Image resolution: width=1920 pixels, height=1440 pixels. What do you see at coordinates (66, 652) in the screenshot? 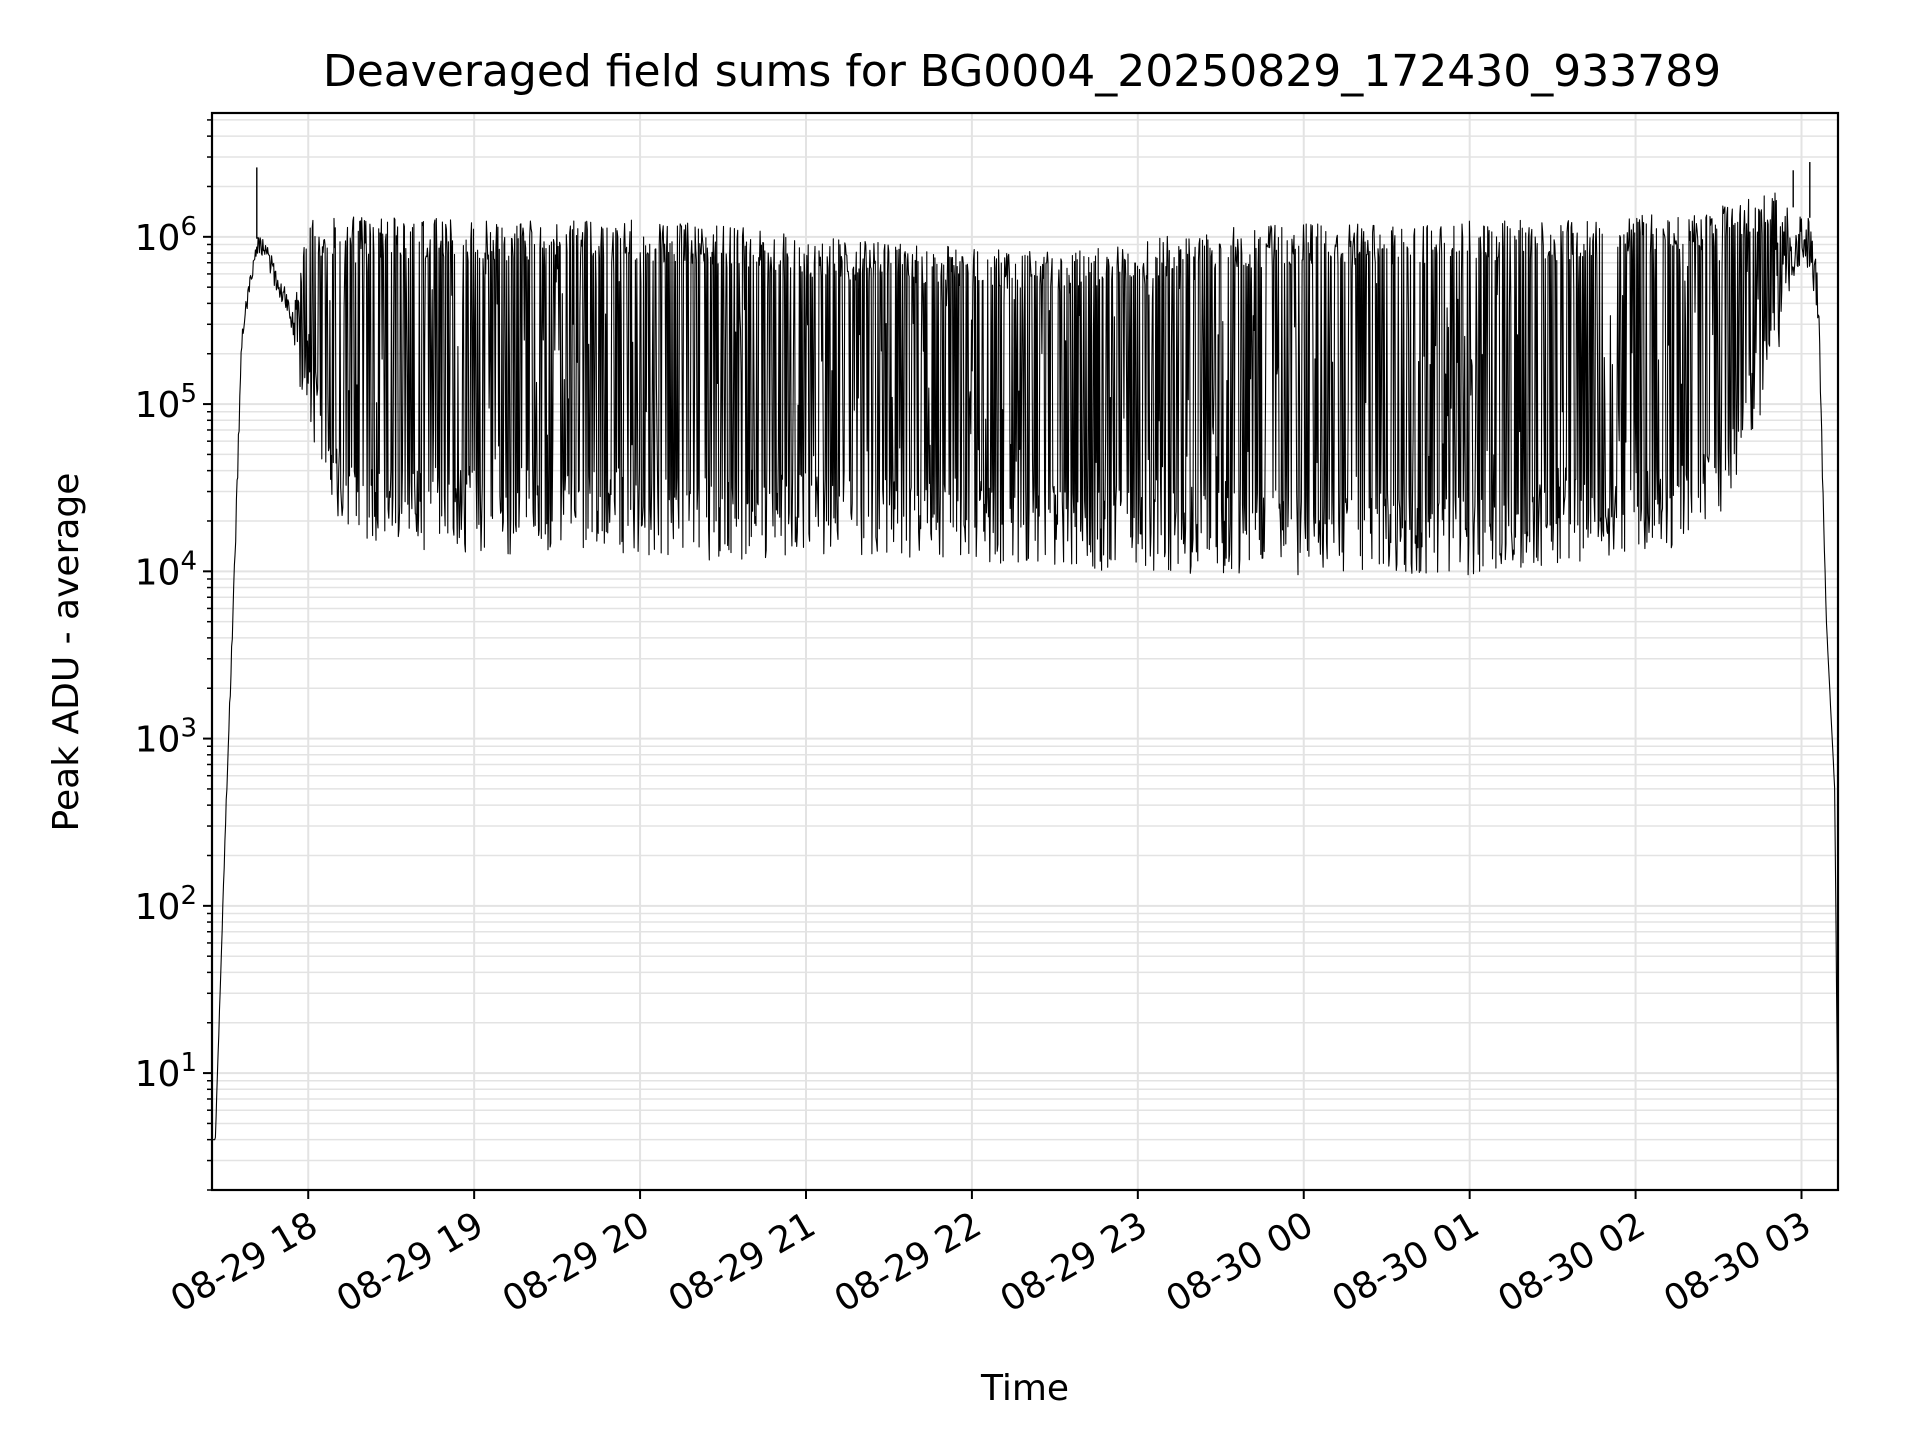
I see `y-axis-label: Peak ADU - average` at bounding box center [66, 652].